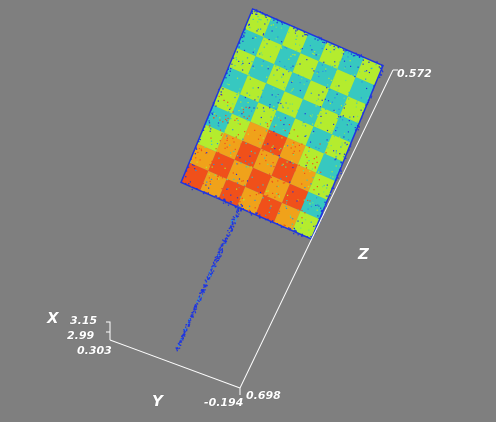  What do you see at coordinates (81, 335) in the screenshot?
I see `x-tick-label: 2.99` at bounding box center [81, 335].